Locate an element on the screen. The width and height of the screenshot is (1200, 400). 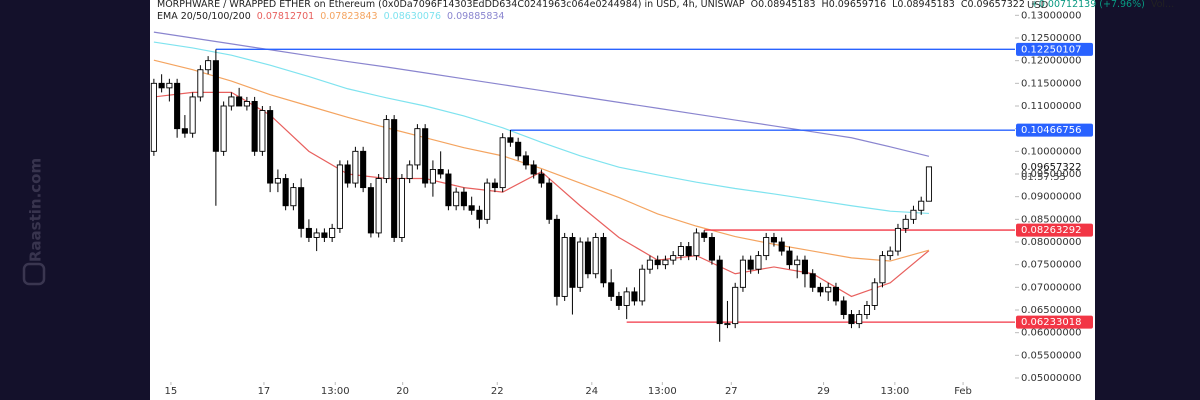
x-tick-label: 29 is located at coordinates (823, 391).